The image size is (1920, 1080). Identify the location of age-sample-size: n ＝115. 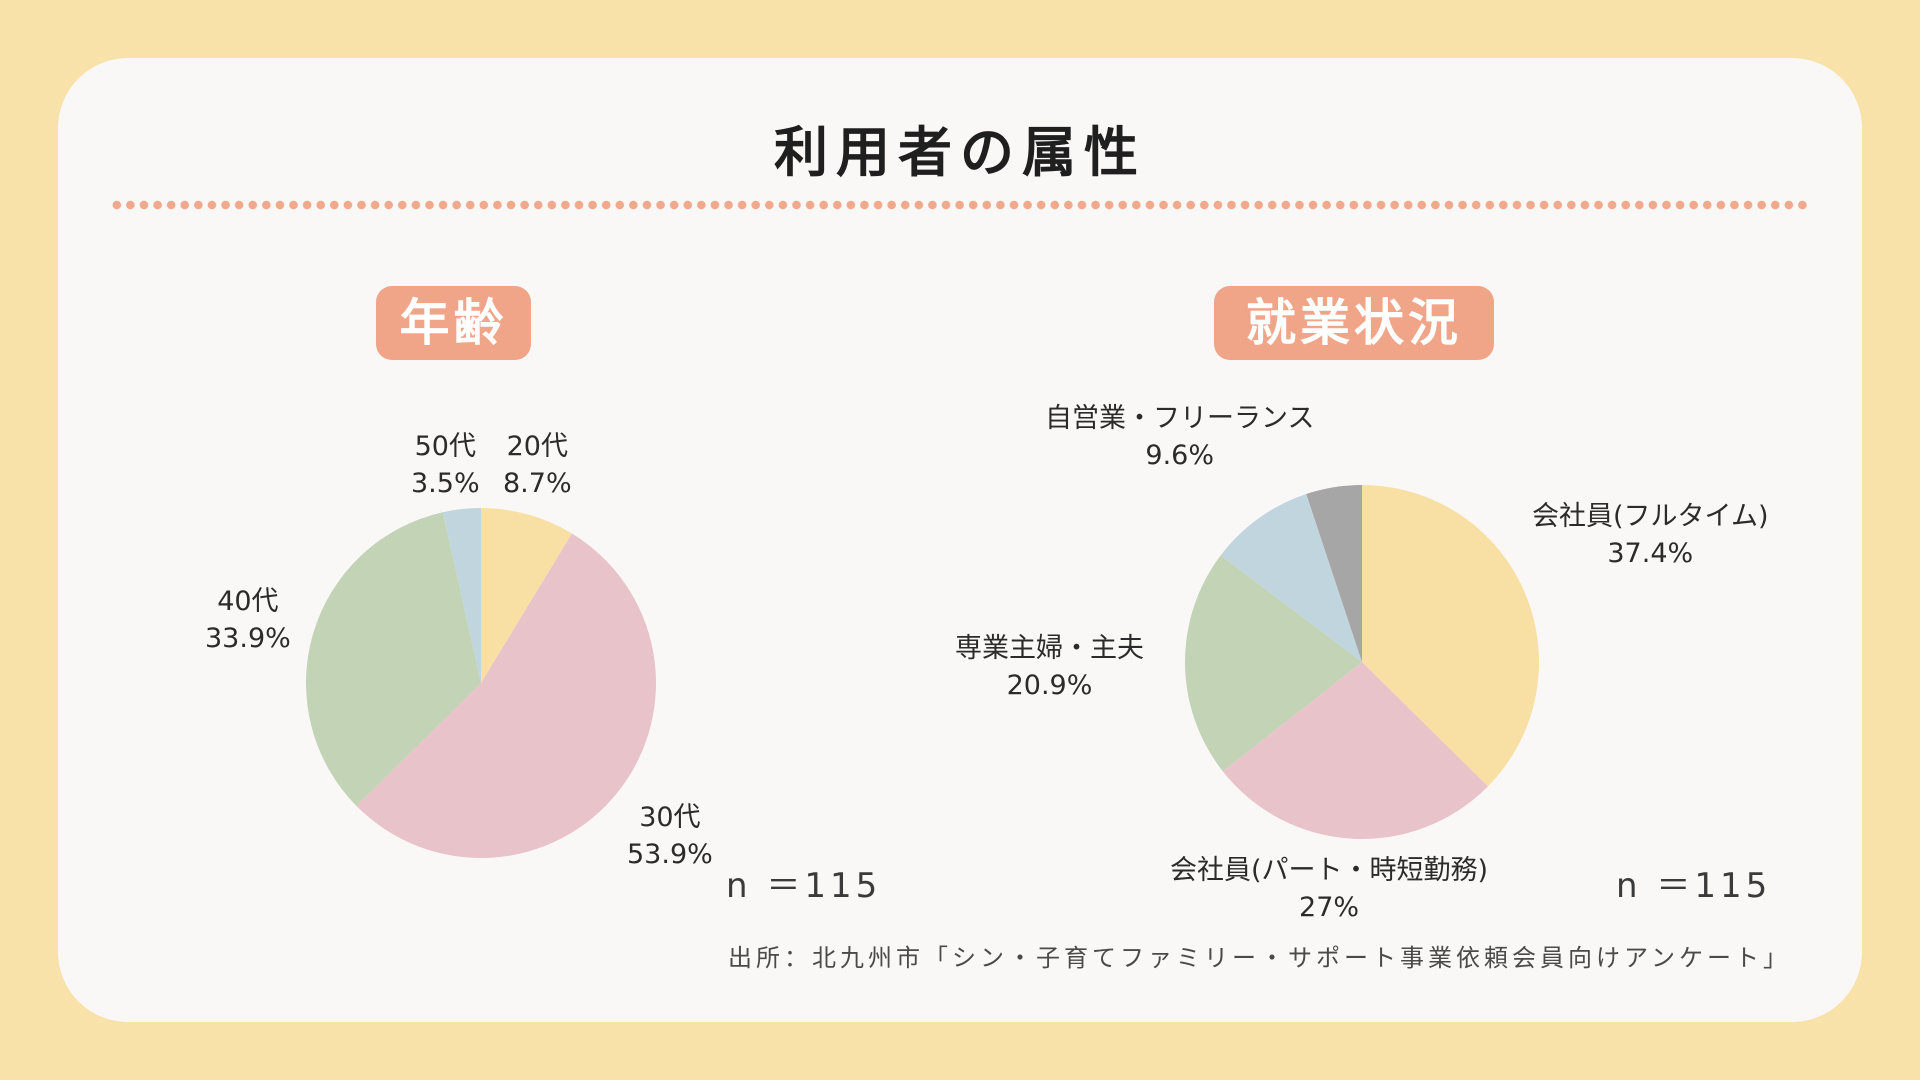
(804, 886).